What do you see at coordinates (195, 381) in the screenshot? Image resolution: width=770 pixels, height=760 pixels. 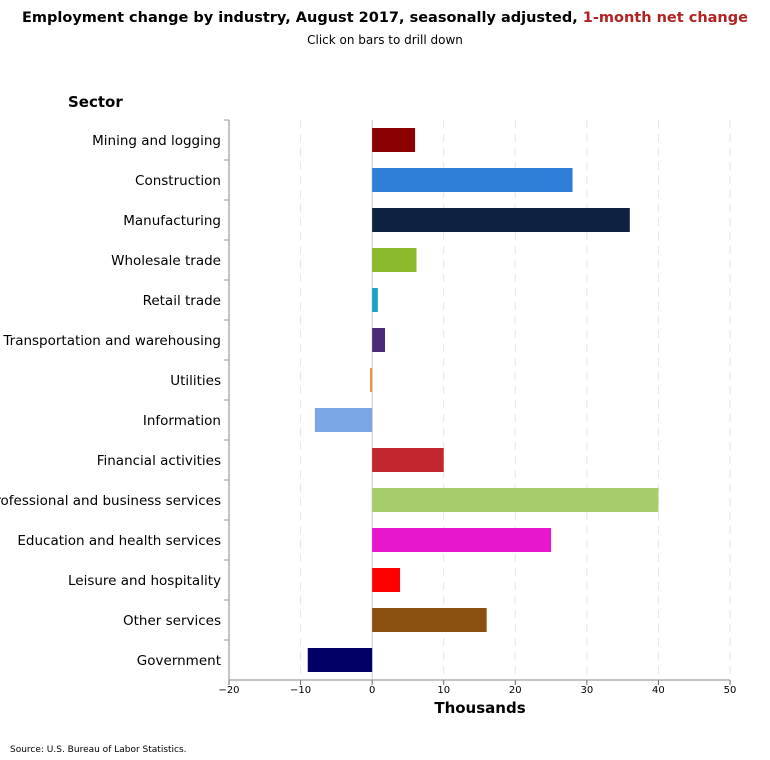 I see `category-label: Utilities` at bounding box center [195, 381].